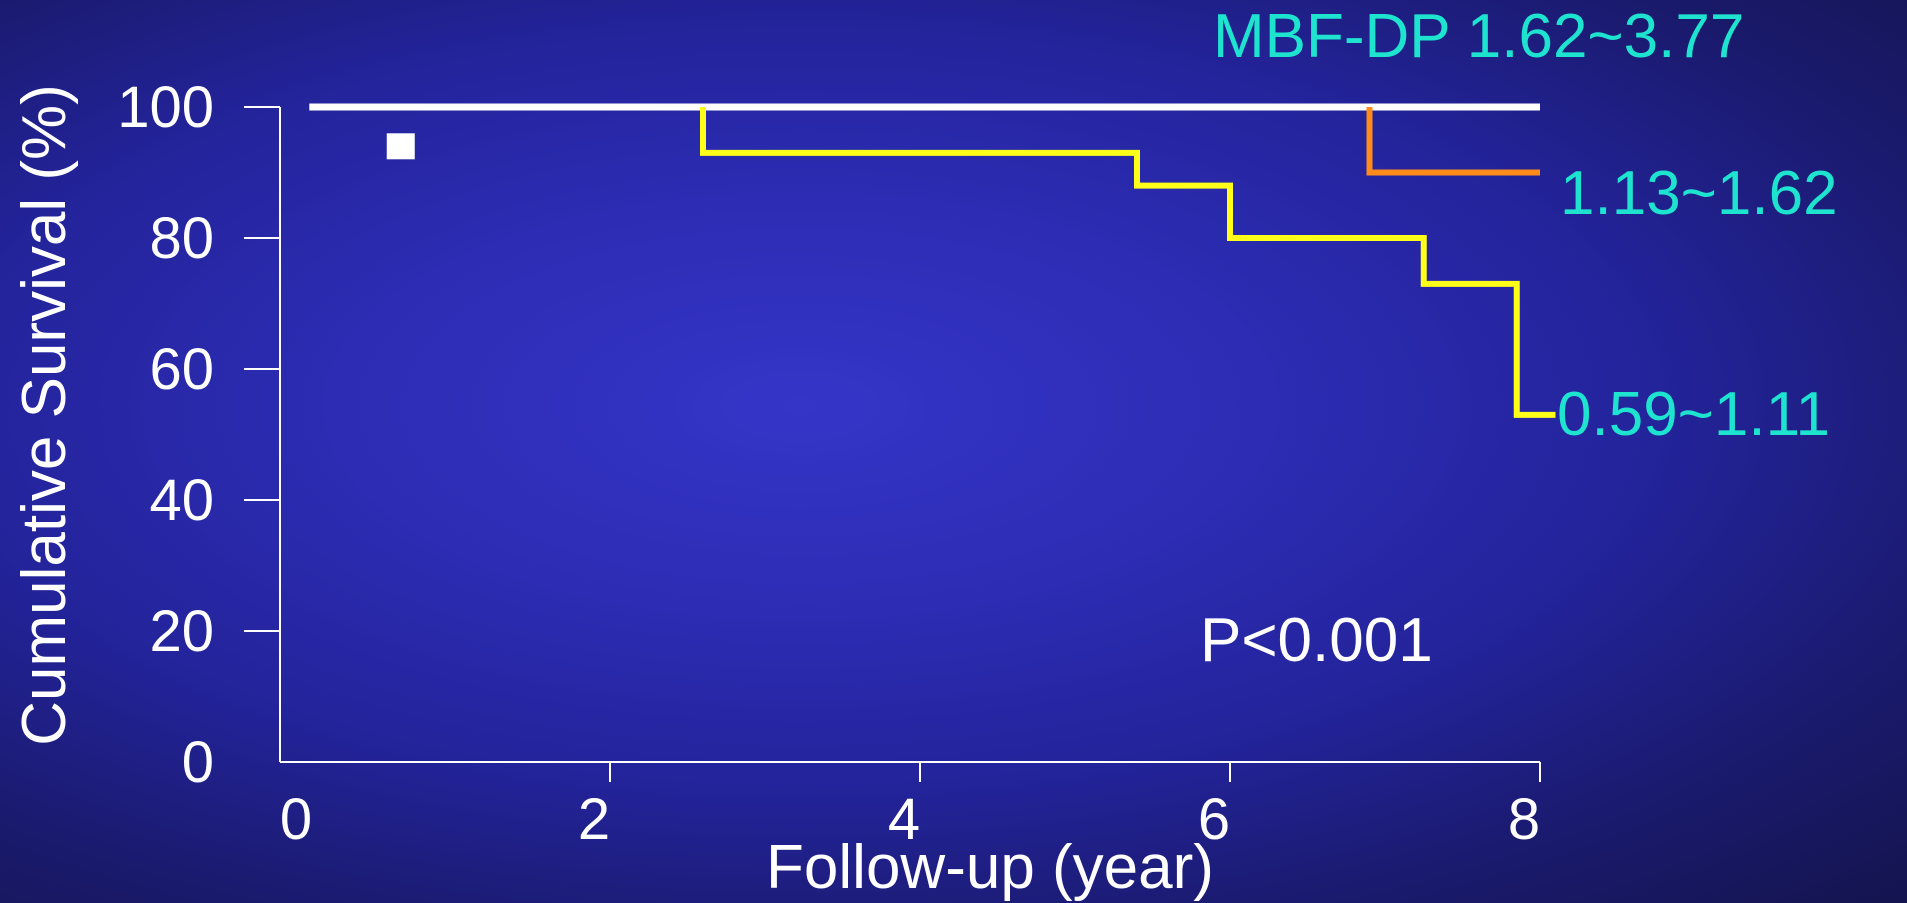  Describe the element at coordinates (990, 867) in the screenshot. I see `x-axis-title: Follow-up (year)` at that location.